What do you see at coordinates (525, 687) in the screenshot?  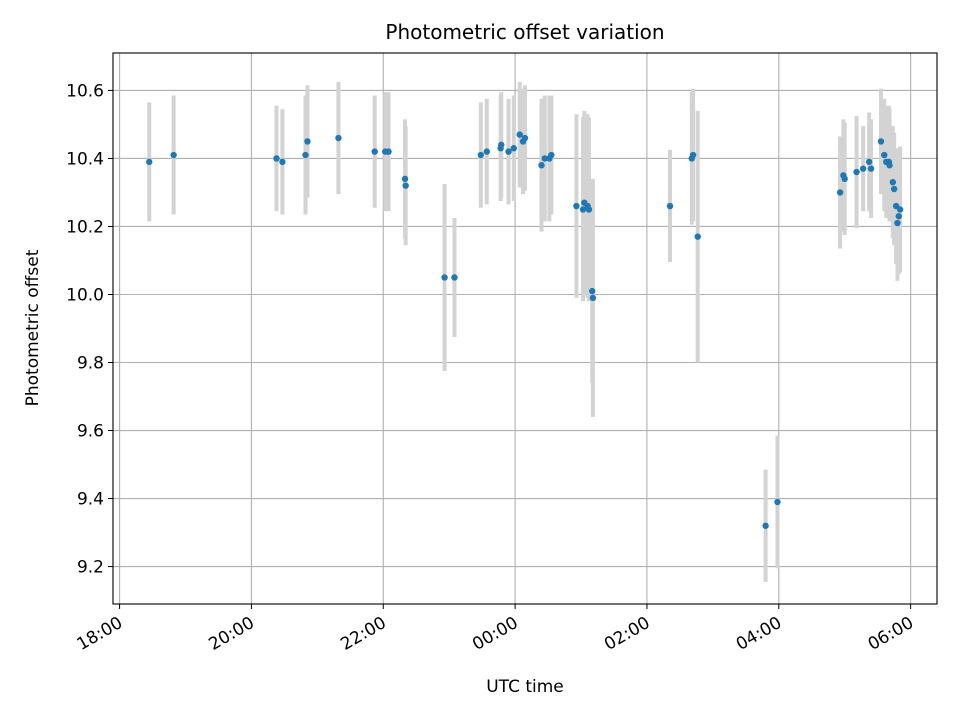 I see `x-axis-title: UTC time` at bounding box center [525, 687].